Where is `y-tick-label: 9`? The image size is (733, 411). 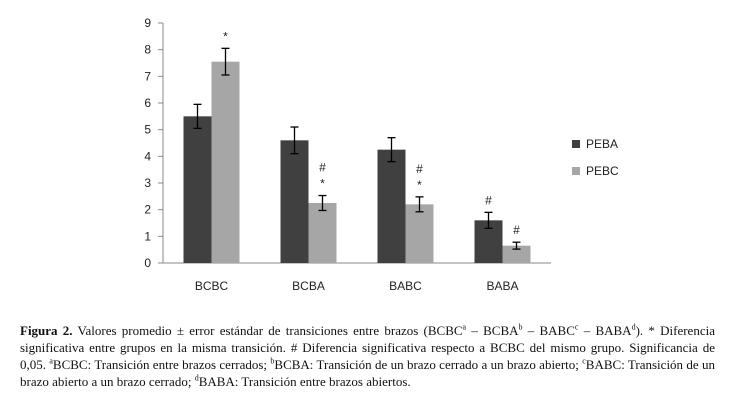 y-tick-label: 9 is located at coordinates (147, 23).